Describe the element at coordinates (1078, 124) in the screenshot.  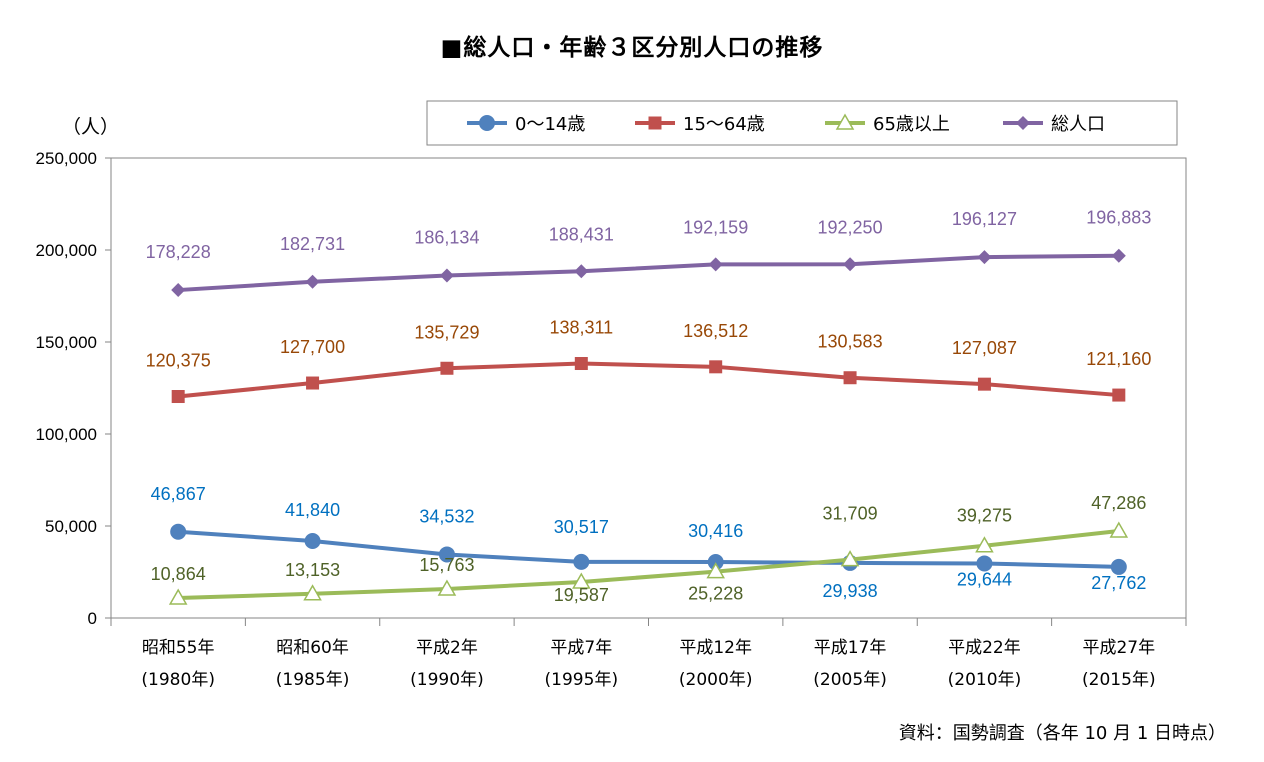
I see `legend-label: 総人口` at that location.